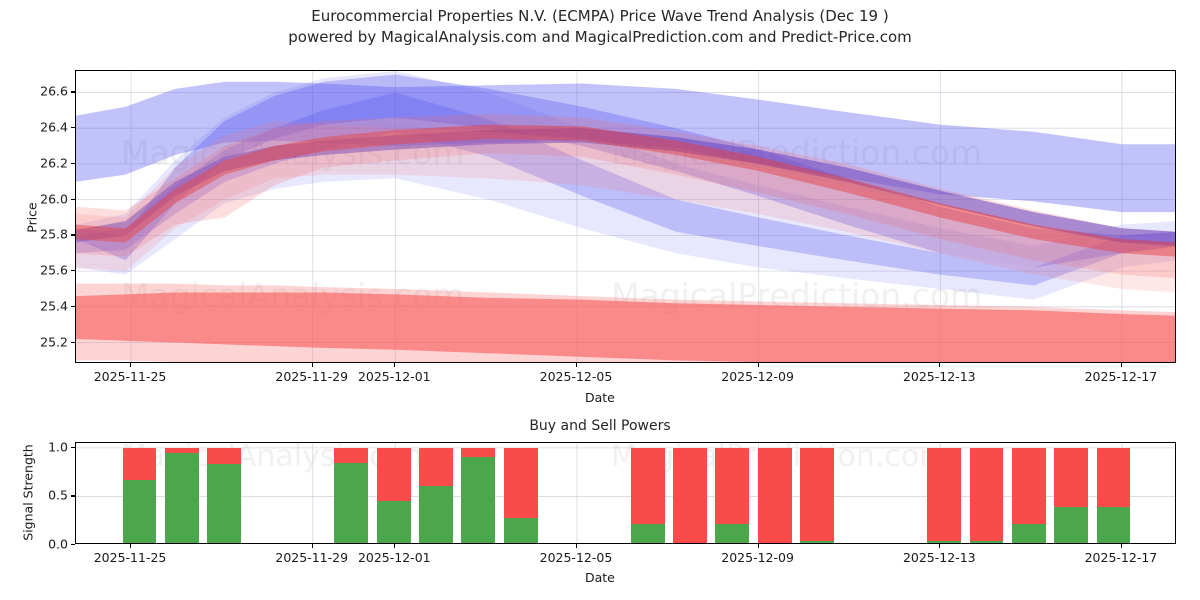  I want to click on price-ytick-label: 25.2, so click(54, 342).